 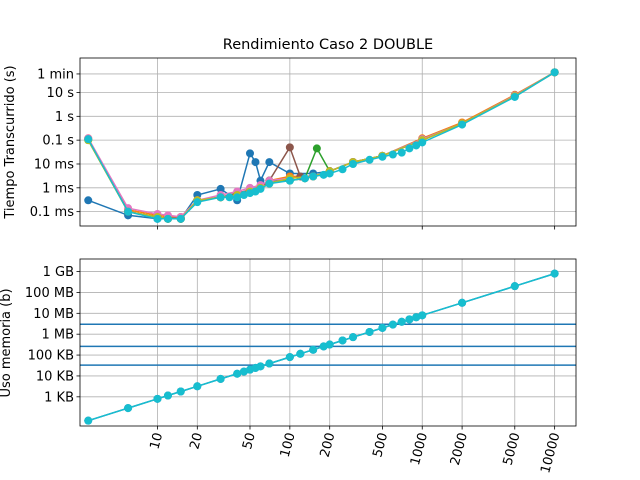 What do you see at coordinates (419, 449) in the screenshot?
I see `x-tick-label: 1000` at bounding box center [419, 449].